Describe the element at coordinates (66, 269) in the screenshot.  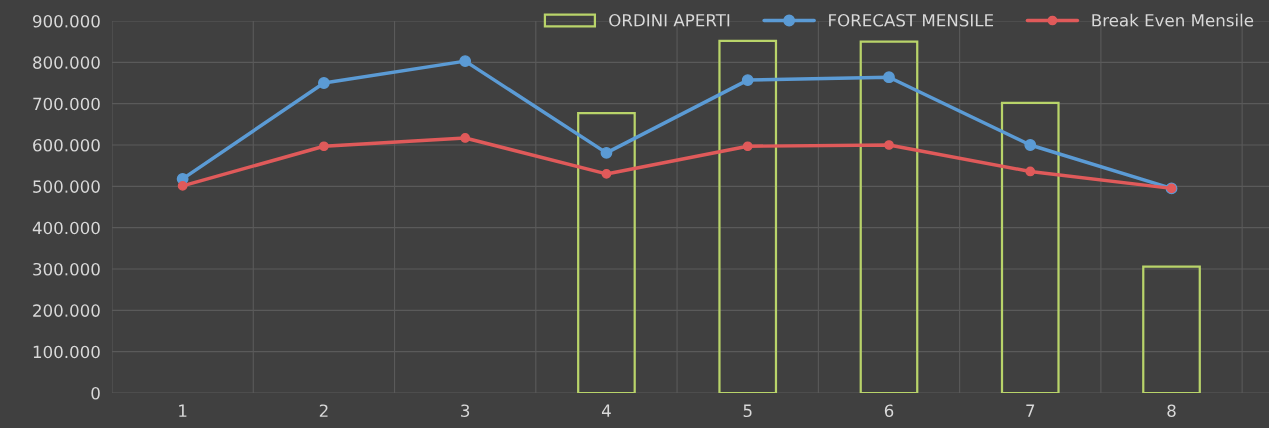
I see `y-tick-label: 300.000` at that location.